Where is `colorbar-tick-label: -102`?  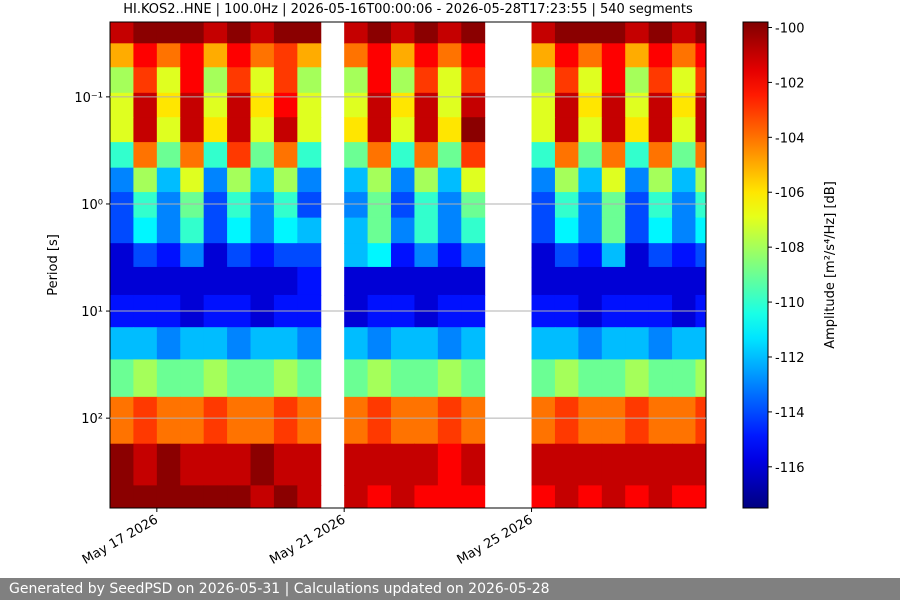 colorbar-tick-label: -102 is located at coordinates (790, 83).